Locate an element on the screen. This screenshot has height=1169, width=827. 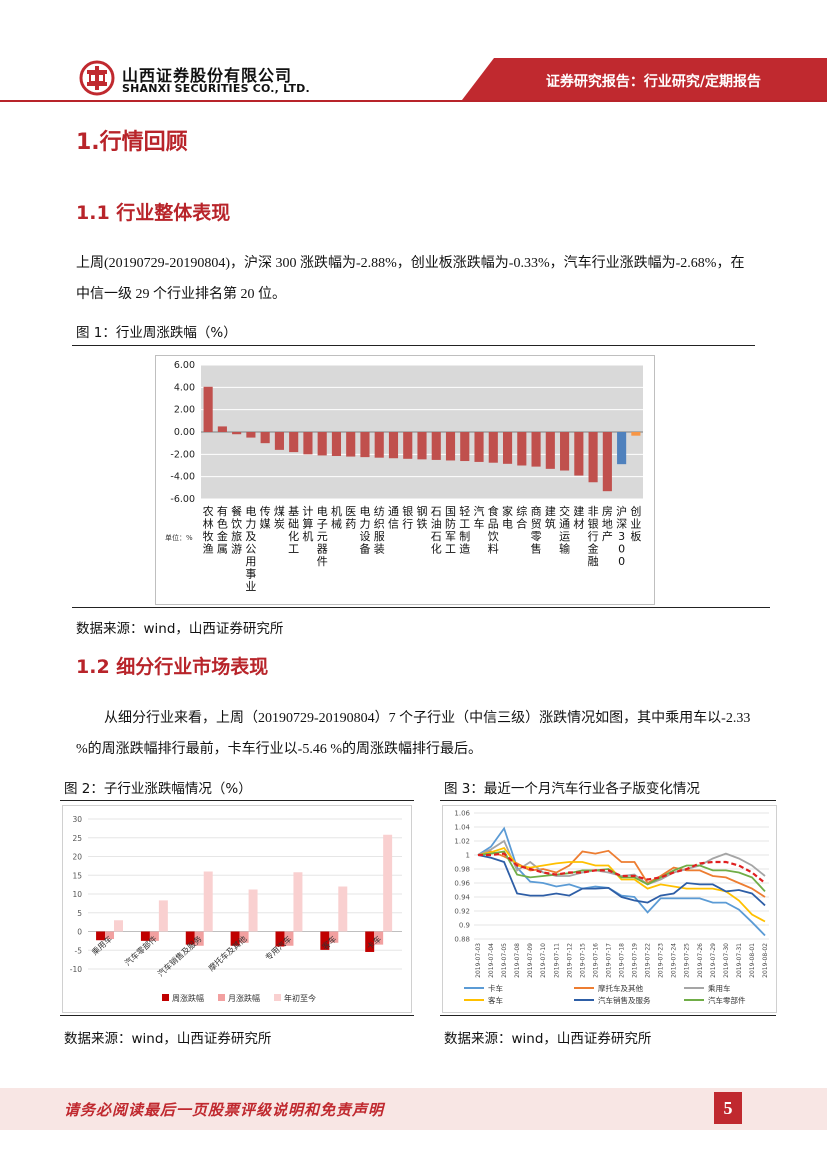
chart2-ytick-label: 0 is located at coordinates (79, 932).